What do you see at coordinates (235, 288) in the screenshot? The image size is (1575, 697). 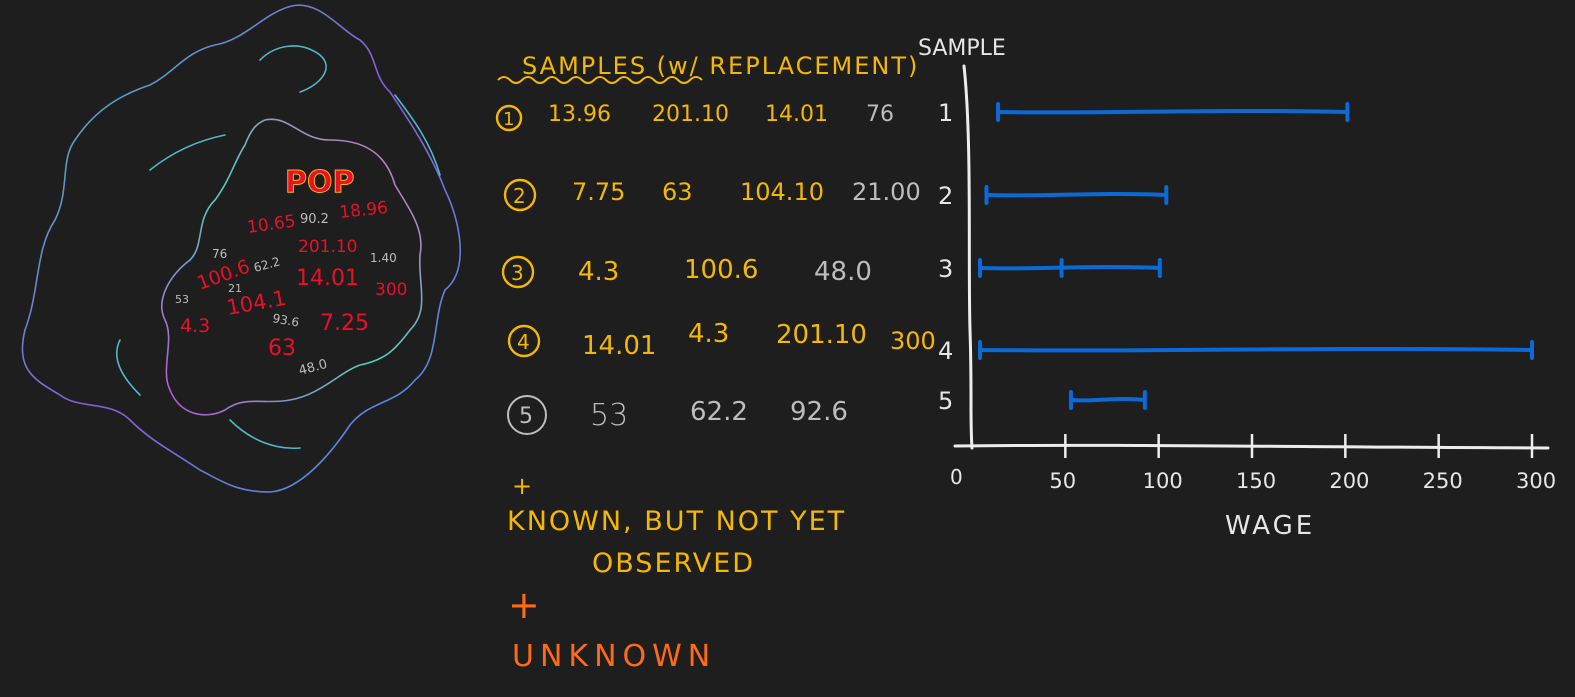 I see `pop-value: 21` at bounding box center [235, 288].